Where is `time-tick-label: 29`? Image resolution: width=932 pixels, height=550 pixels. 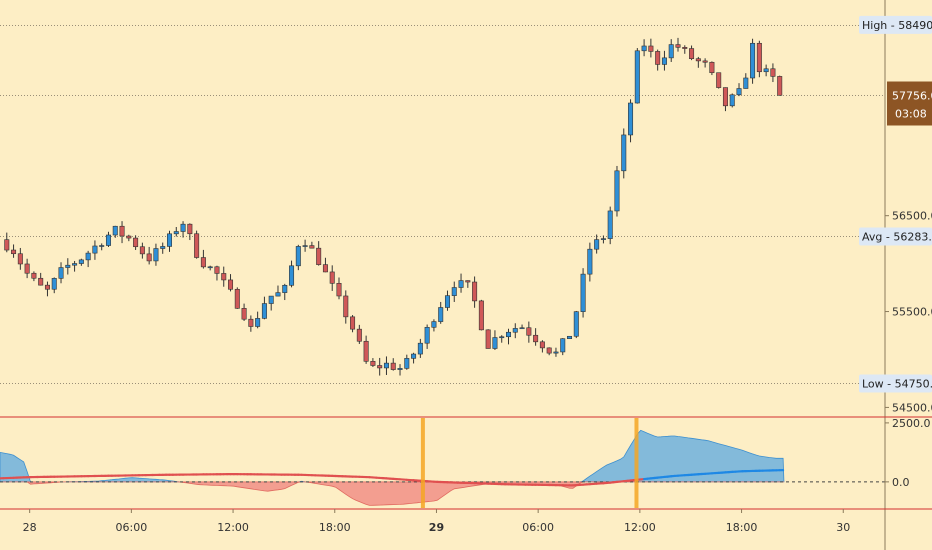 time-tick-label: 29 is located at coordinates (436, 527).